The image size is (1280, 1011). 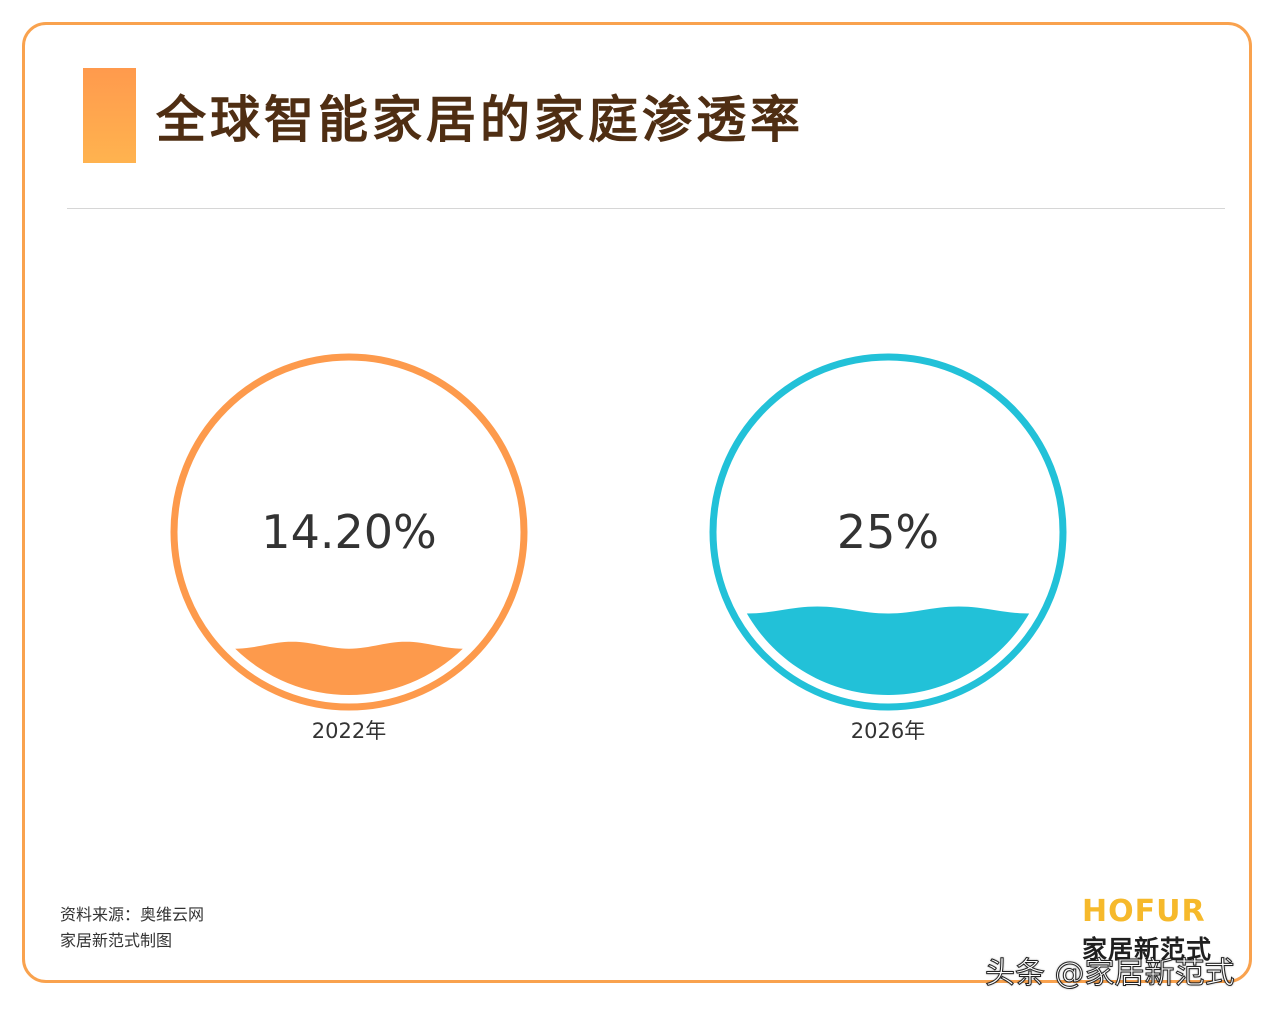 I want to click on brand-logo-en: HOFUR, so click(x=1144, y=911).